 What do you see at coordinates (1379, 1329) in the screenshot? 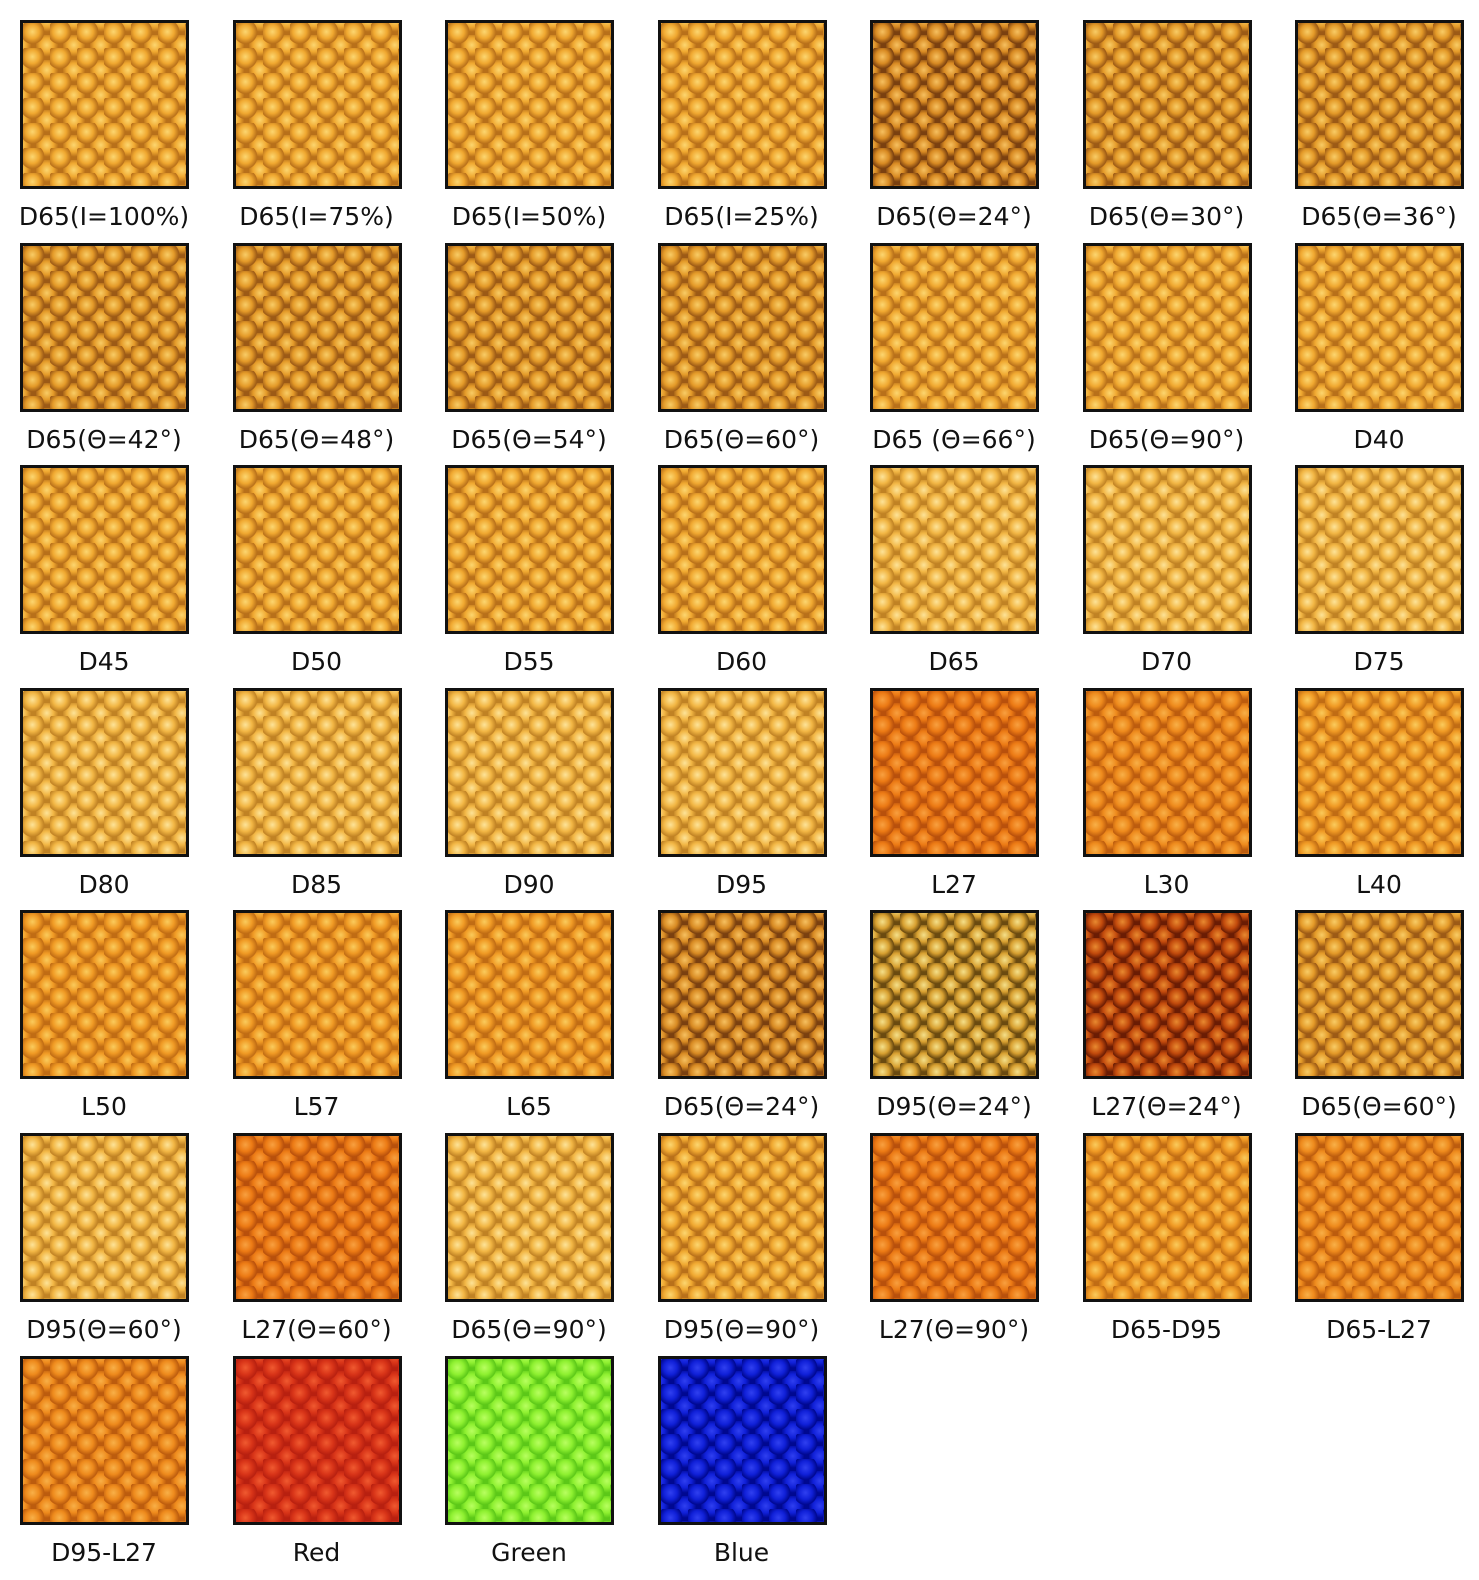
I see `tile-label: D65-L27` at bounding box center [1379, 1329].